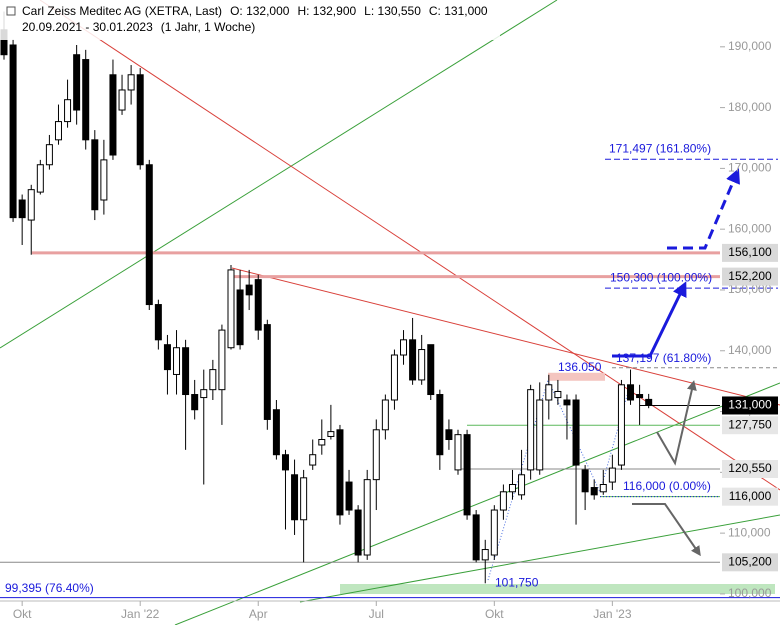  Describe the element at coordinates (49, 588) in the screenshot. I see `annotation-label: 99,395 (76.40%)` at that location.